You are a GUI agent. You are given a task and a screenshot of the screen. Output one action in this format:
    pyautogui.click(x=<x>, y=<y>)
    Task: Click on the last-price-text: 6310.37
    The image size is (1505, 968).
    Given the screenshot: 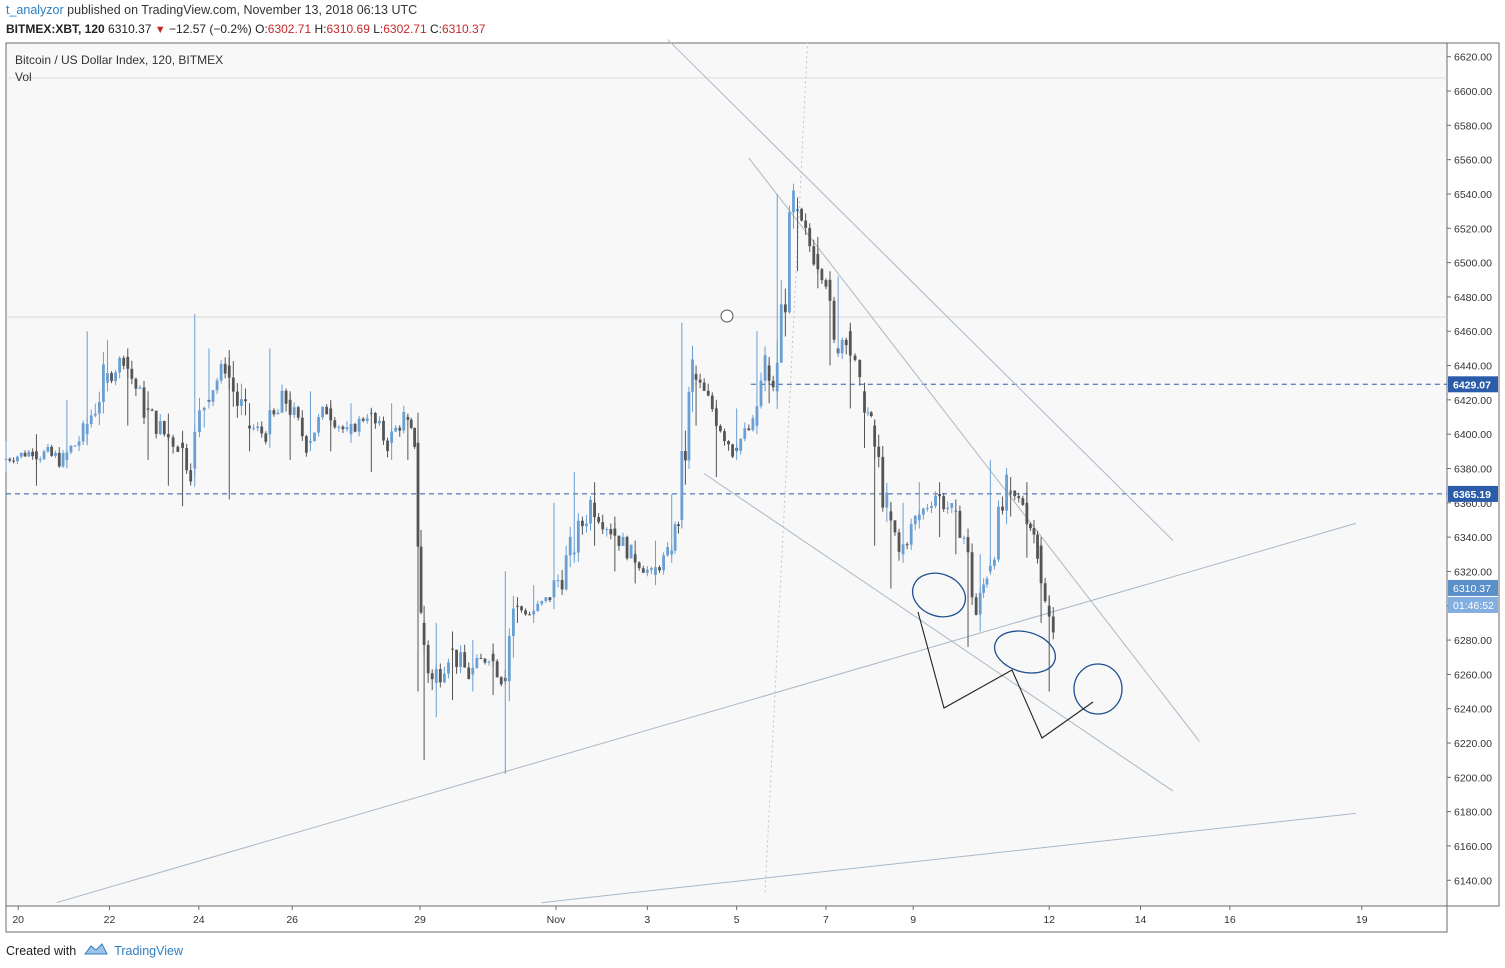 What is the action you would take?
    pyautogui.click(x=130, y=29)
    